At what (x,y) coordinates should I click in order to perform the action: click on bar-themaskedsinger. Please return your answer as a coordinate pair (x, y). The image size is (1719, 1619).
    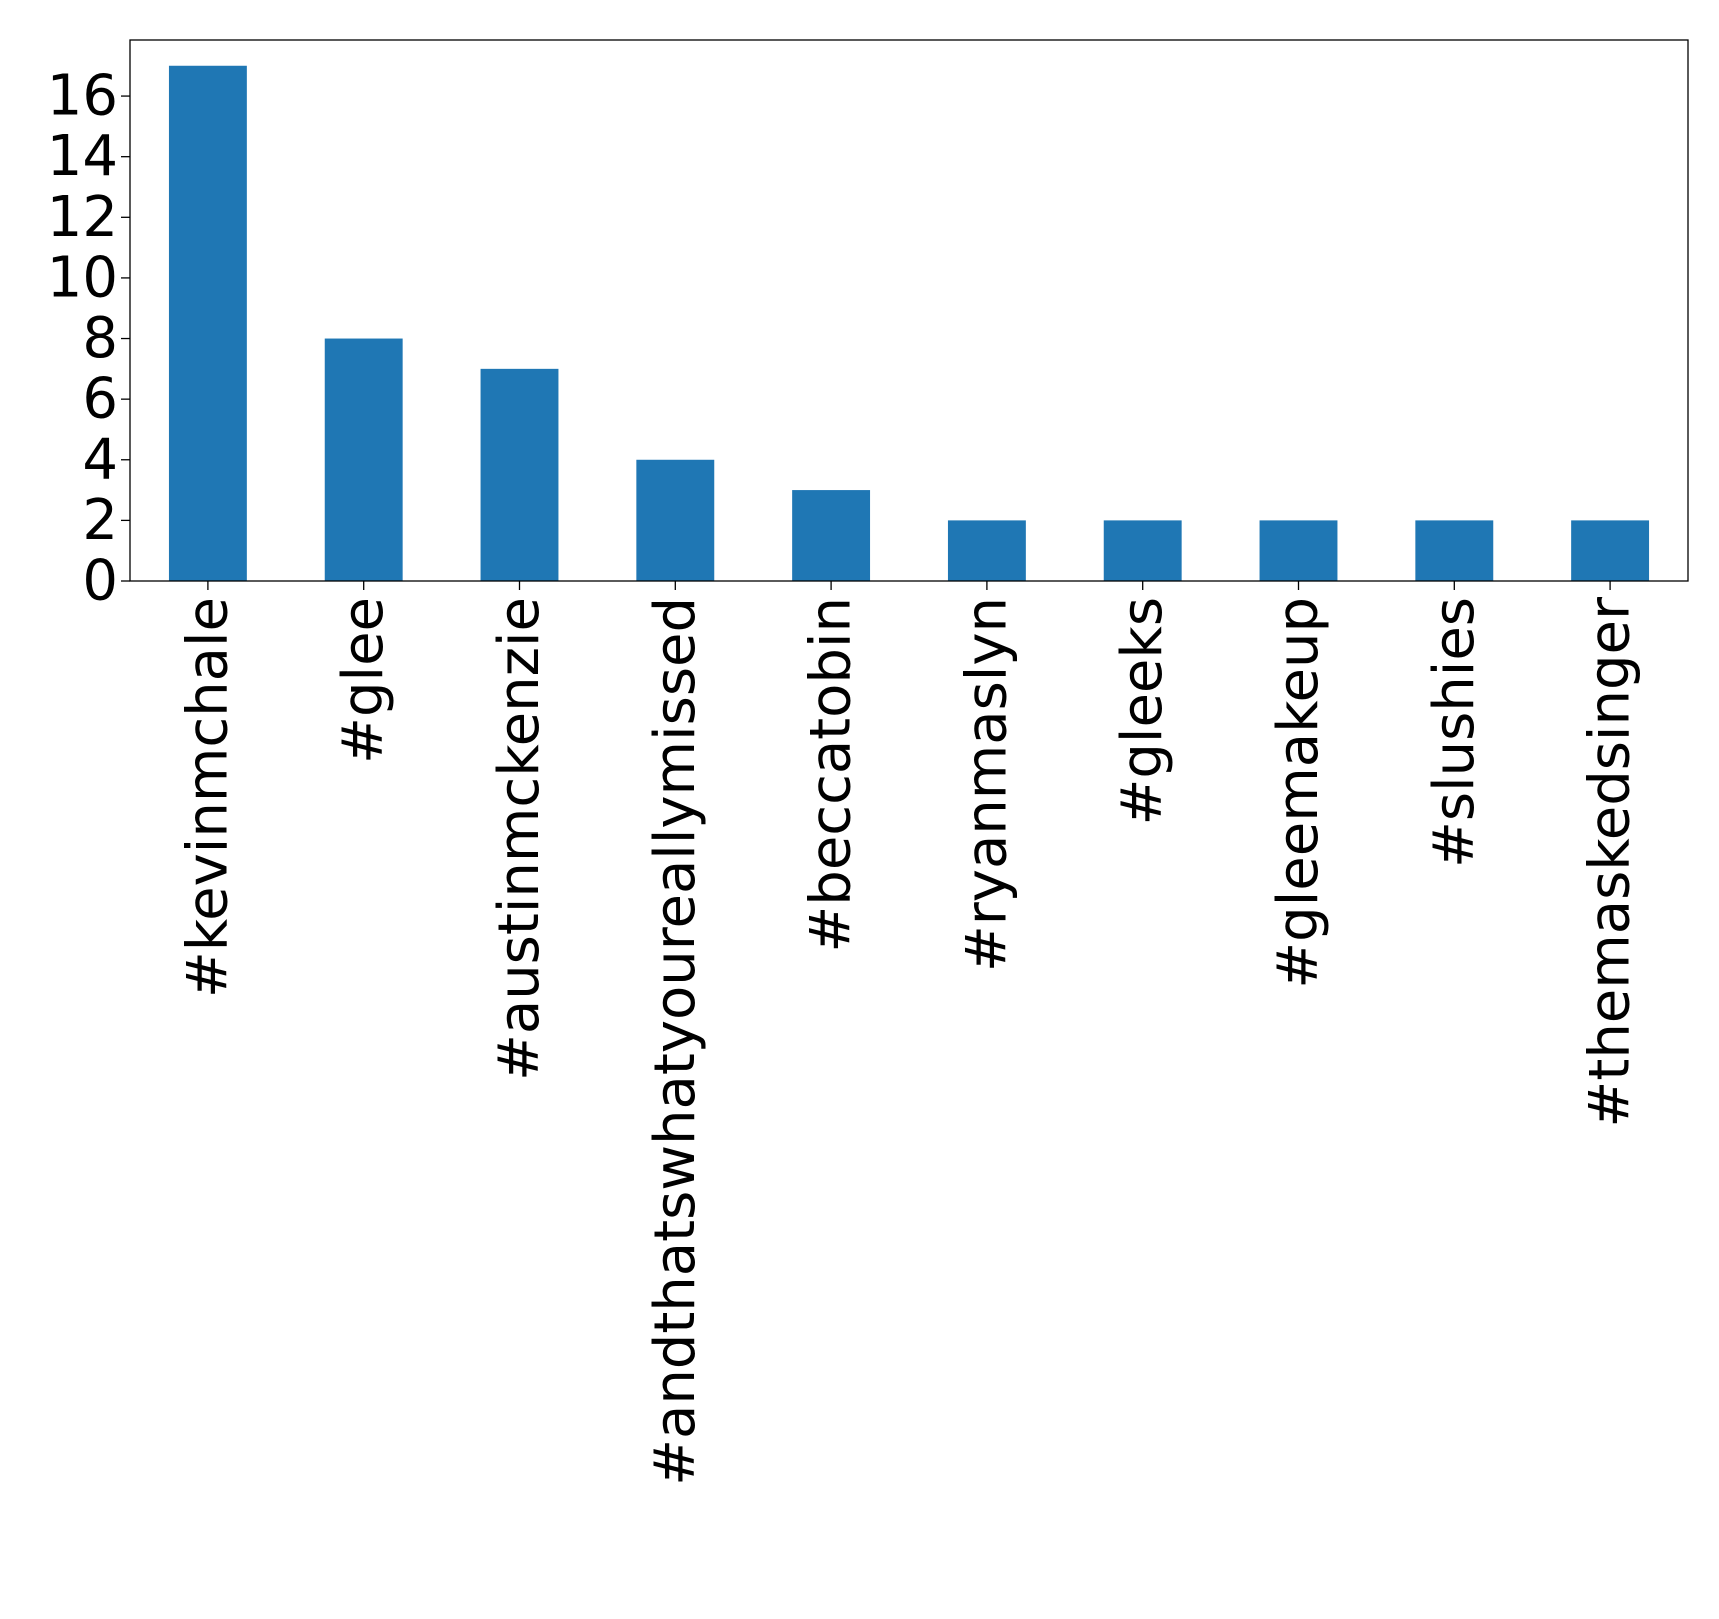
    Looking at the image, I should click on (1610, 550).